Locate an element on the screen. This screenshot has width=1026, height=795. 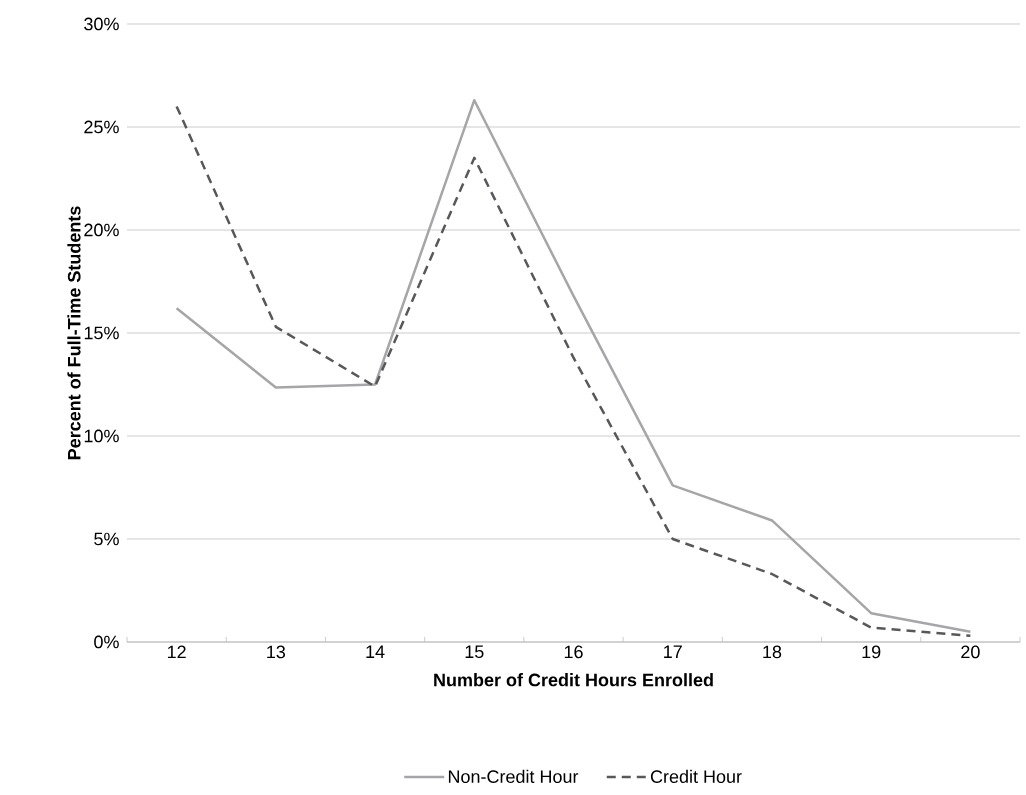
y-axis-title: Percent of Full-Time Students is located at coordinates (74, 333).